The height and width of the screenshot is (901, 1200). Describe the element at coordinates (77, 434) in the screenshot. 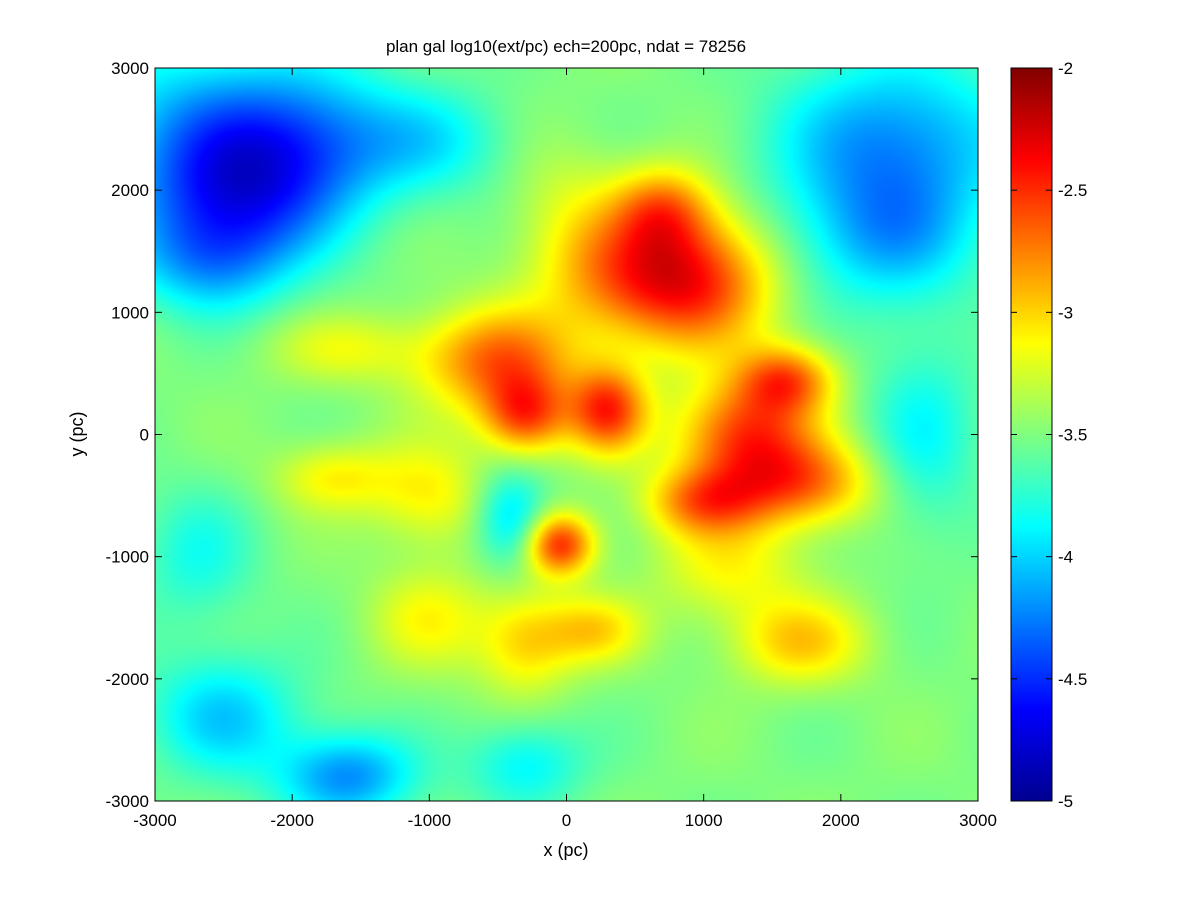

I see `y-axis-label: y (pc)` at that location.